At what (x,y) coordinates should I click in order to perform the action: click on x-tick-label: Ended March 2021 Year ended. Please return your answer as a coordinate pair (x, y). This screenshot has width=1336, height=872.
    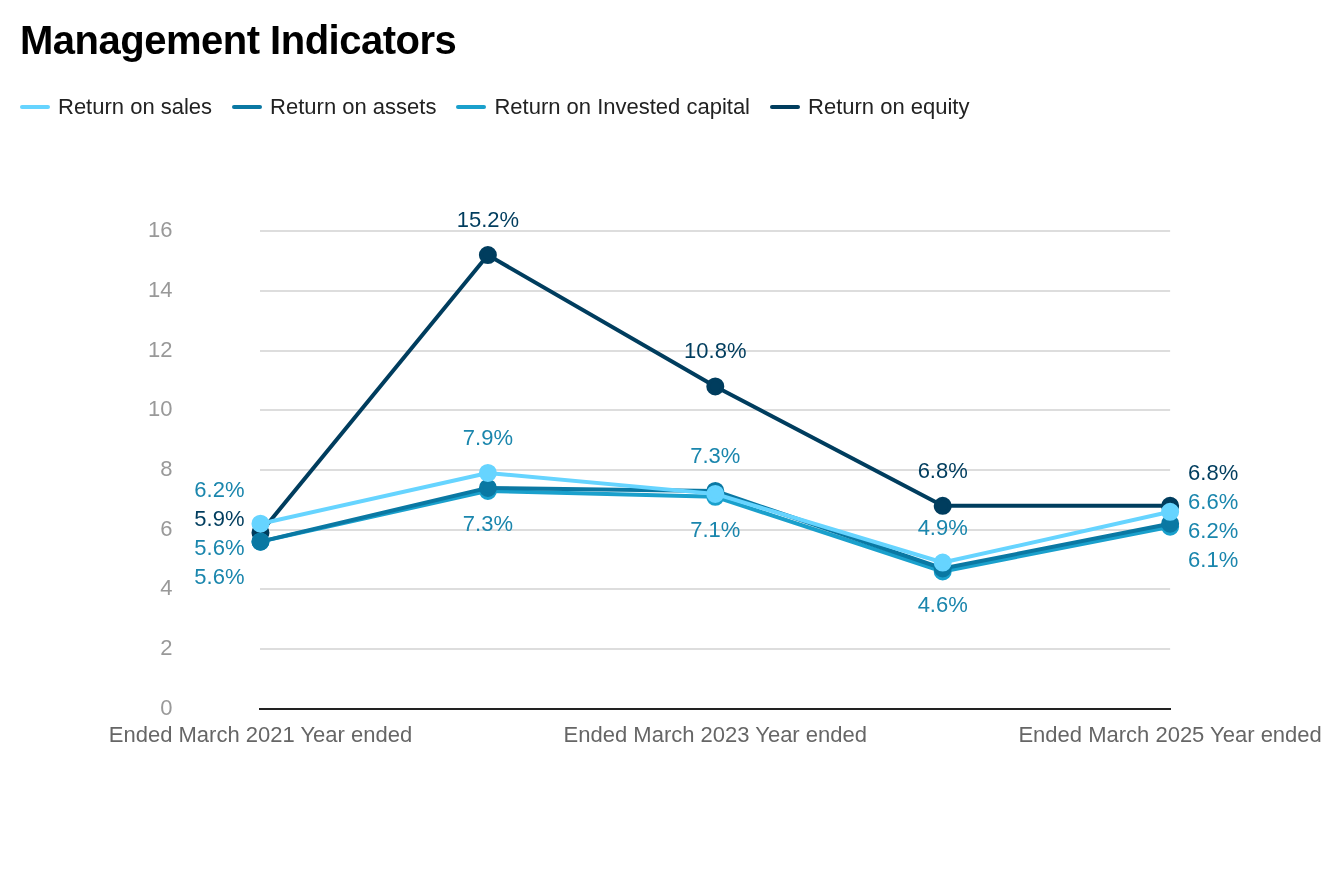
    Looking at the image, I should click on (260, 735).